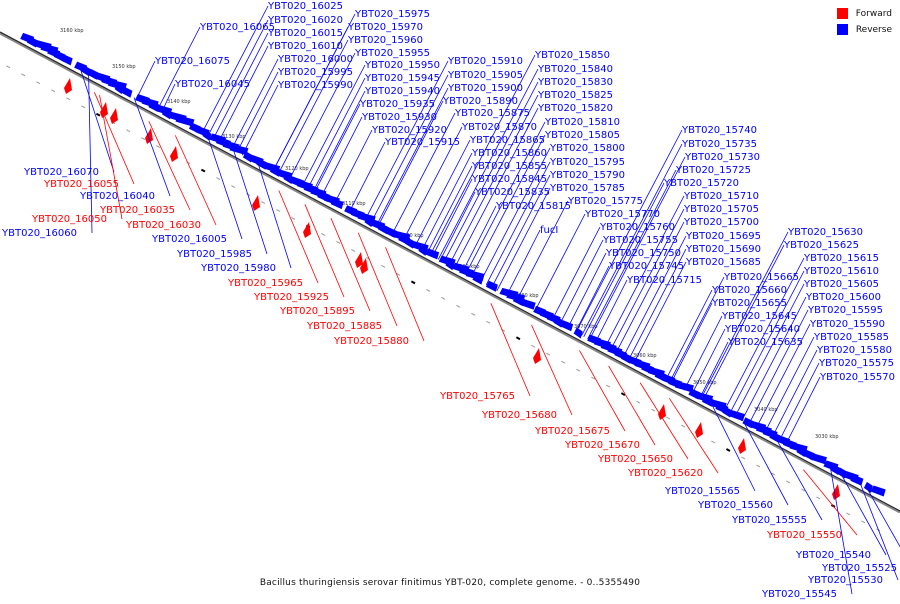 This screenshot has width=900, height=604. What do you see at coordinates (721, 222) in the screenshot?
I see `gene-label: YBT020_15700` at bounding box center [721, 222].